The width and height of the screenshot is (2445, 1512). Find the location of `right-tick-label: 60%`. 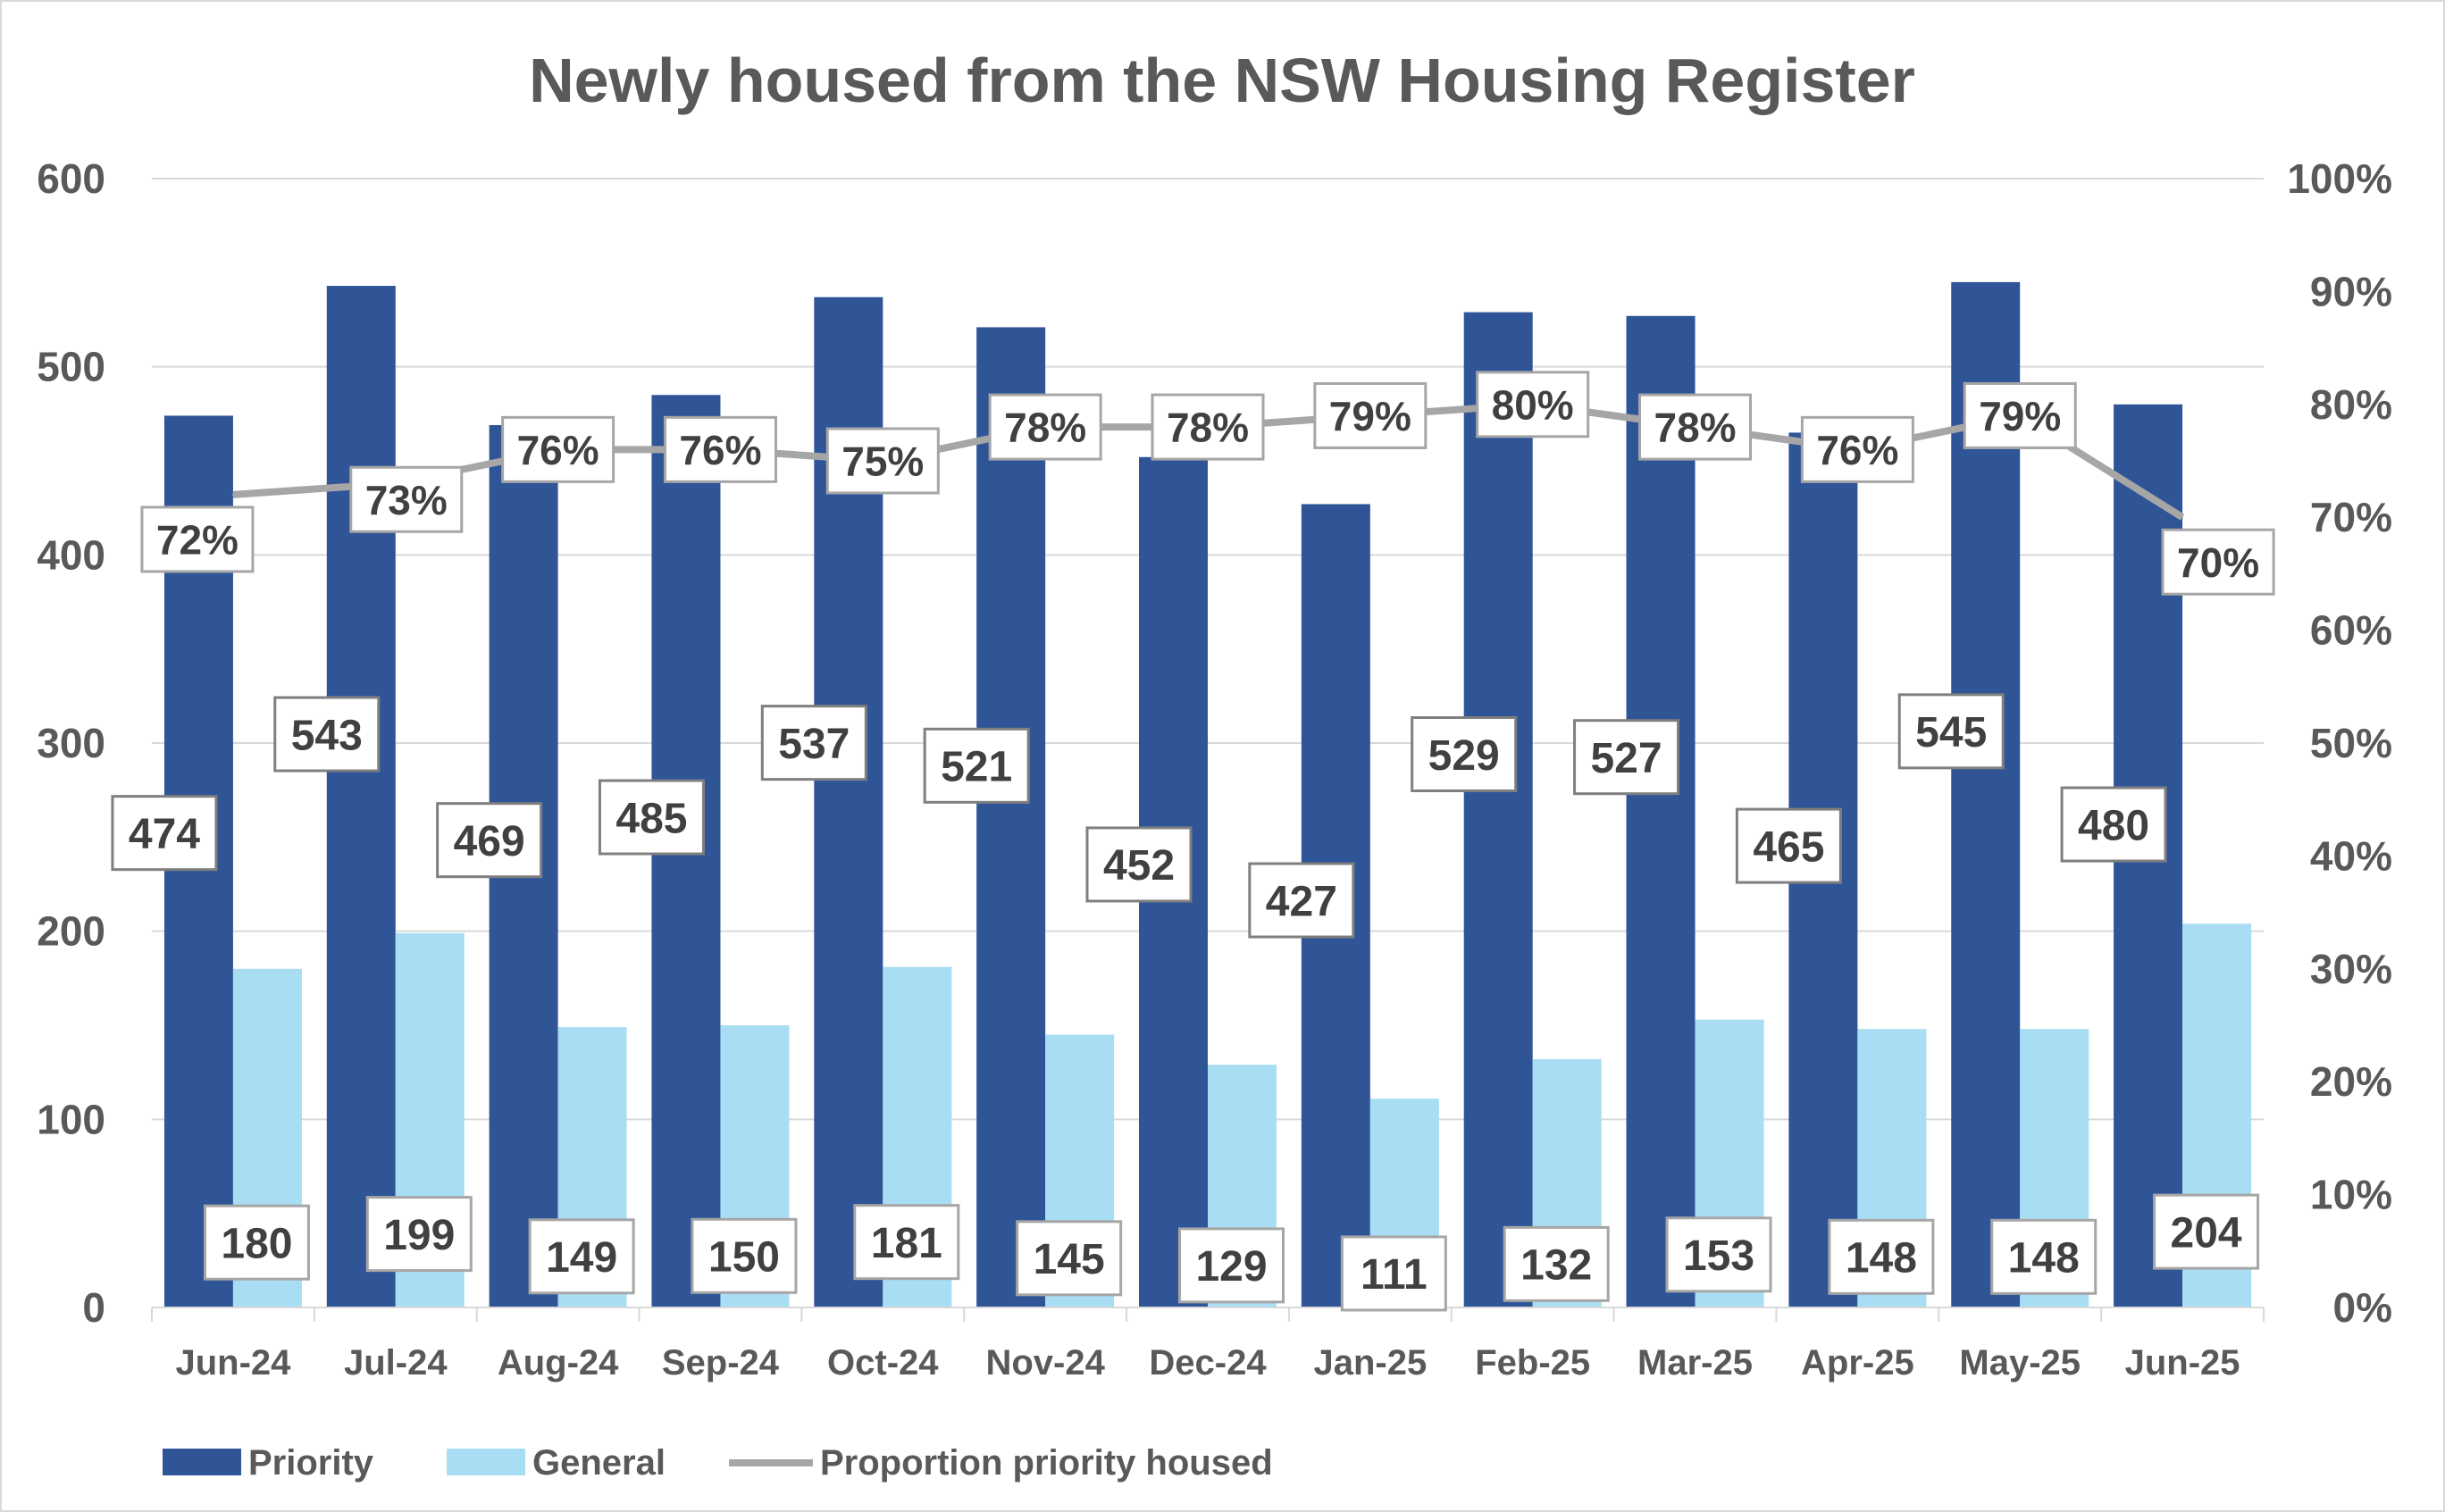

right-tick-label: 60% is located at coordinates (2351, 630).